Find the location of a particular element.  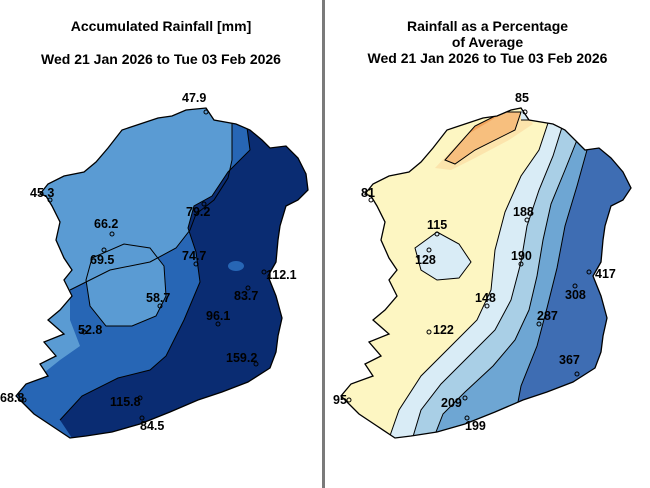

pct-roches-point-value: 199 is located at coordinates (475, 426).